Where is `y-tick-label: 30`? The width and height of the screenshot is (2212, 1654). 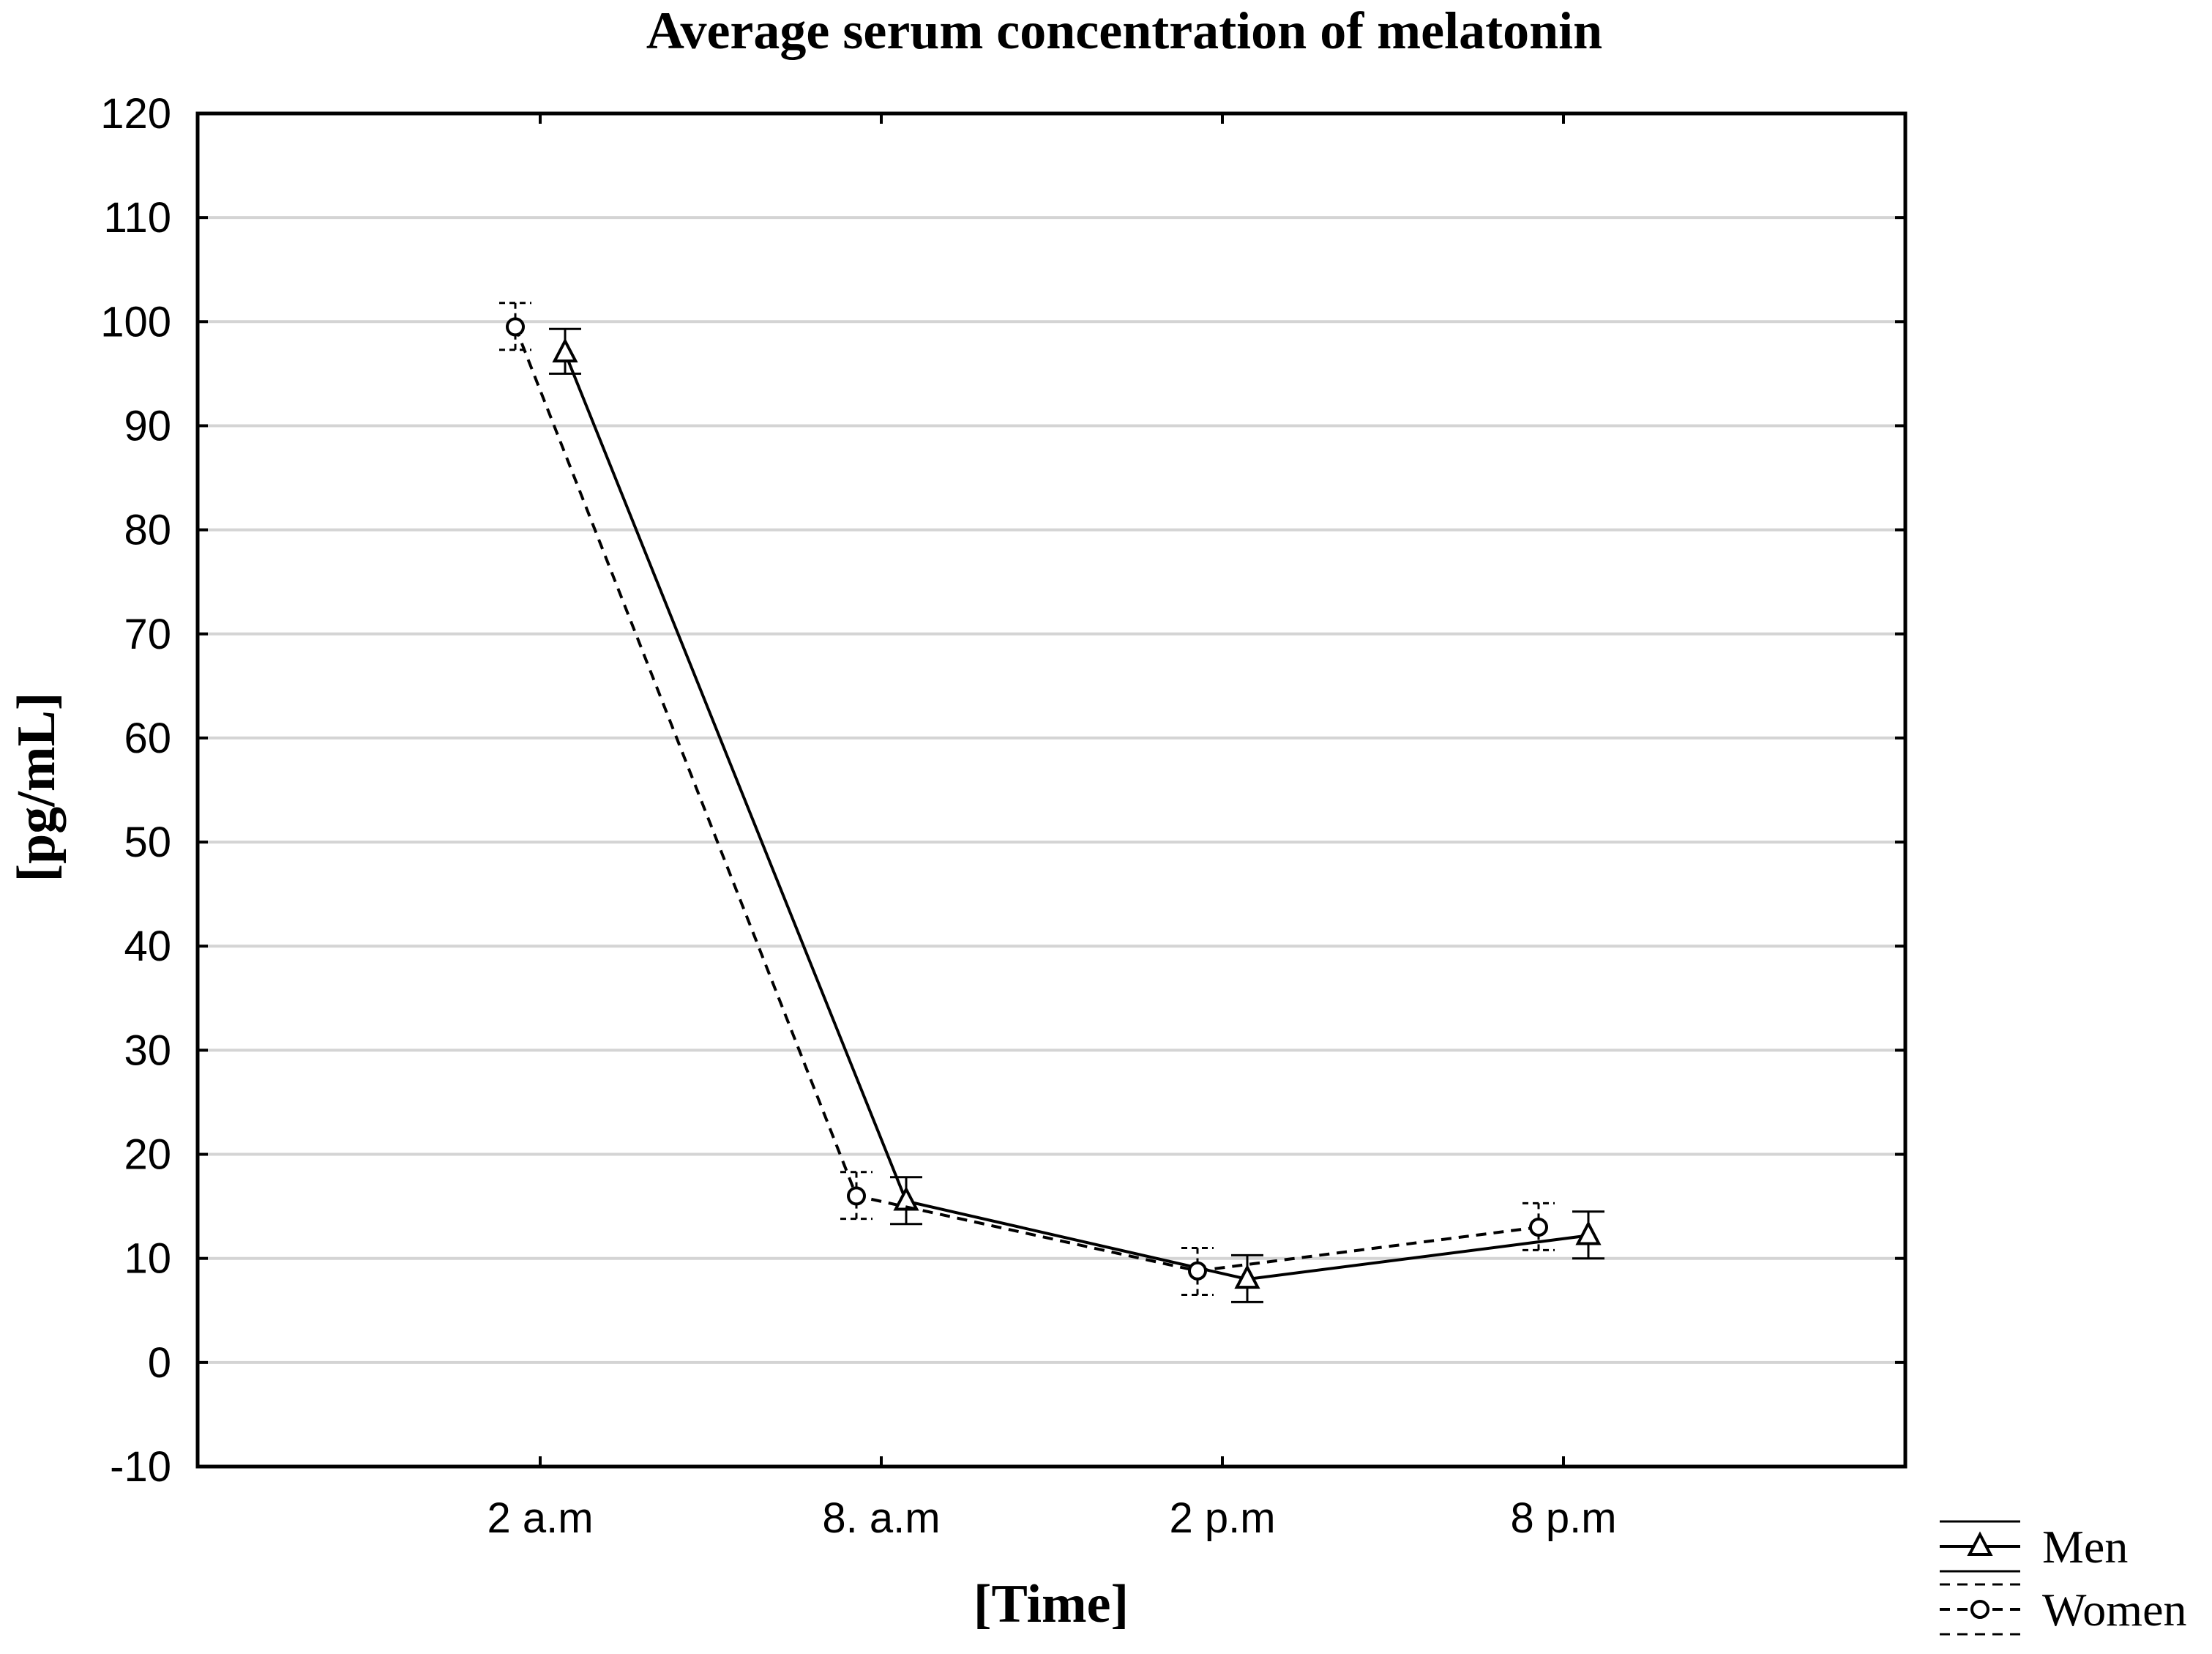 y-tick-label: 30 is located at coordinates (147, 1050).